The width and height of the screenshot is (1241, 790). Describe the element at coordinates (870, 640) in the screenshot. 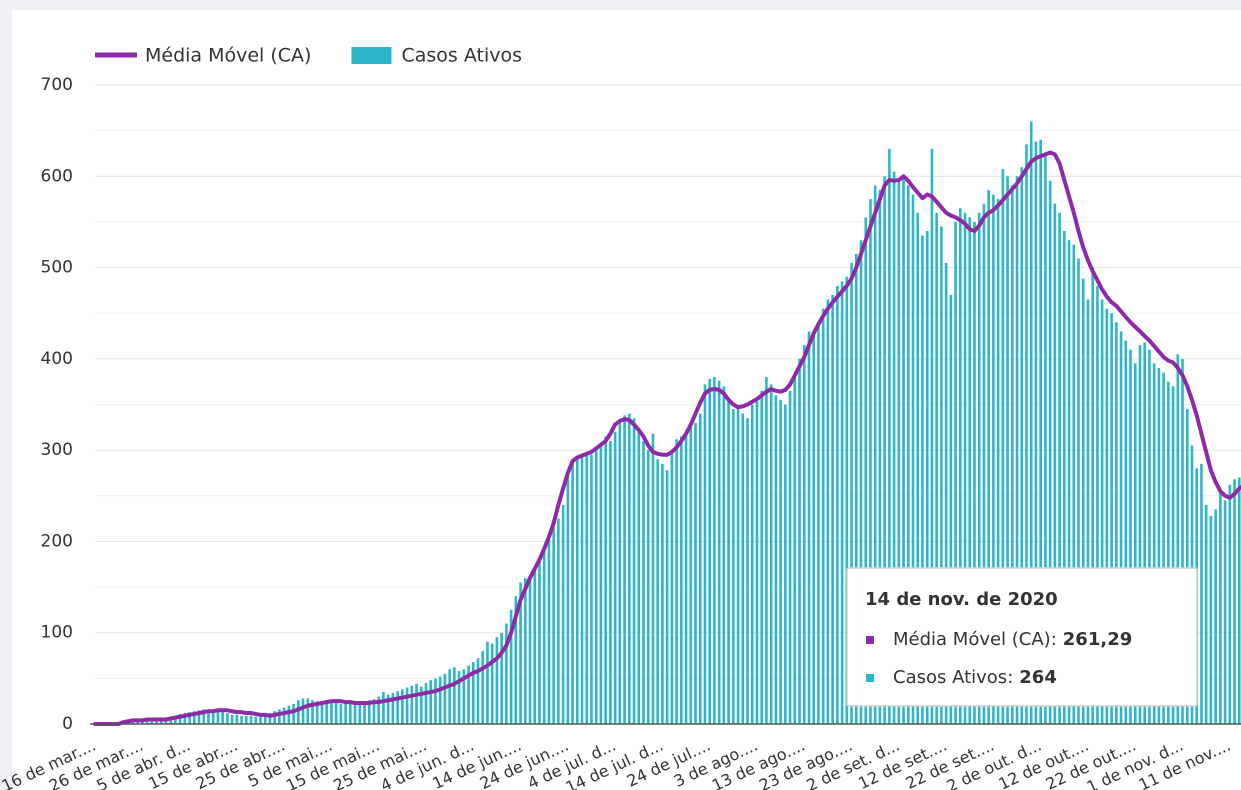

I see `tooltip-marker` at that location.